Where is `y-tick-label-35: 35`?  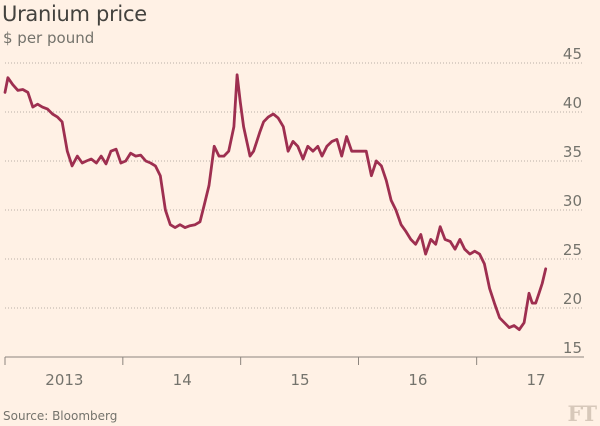 y-tick-label-35: 35 is located at coordinates (572, 152).